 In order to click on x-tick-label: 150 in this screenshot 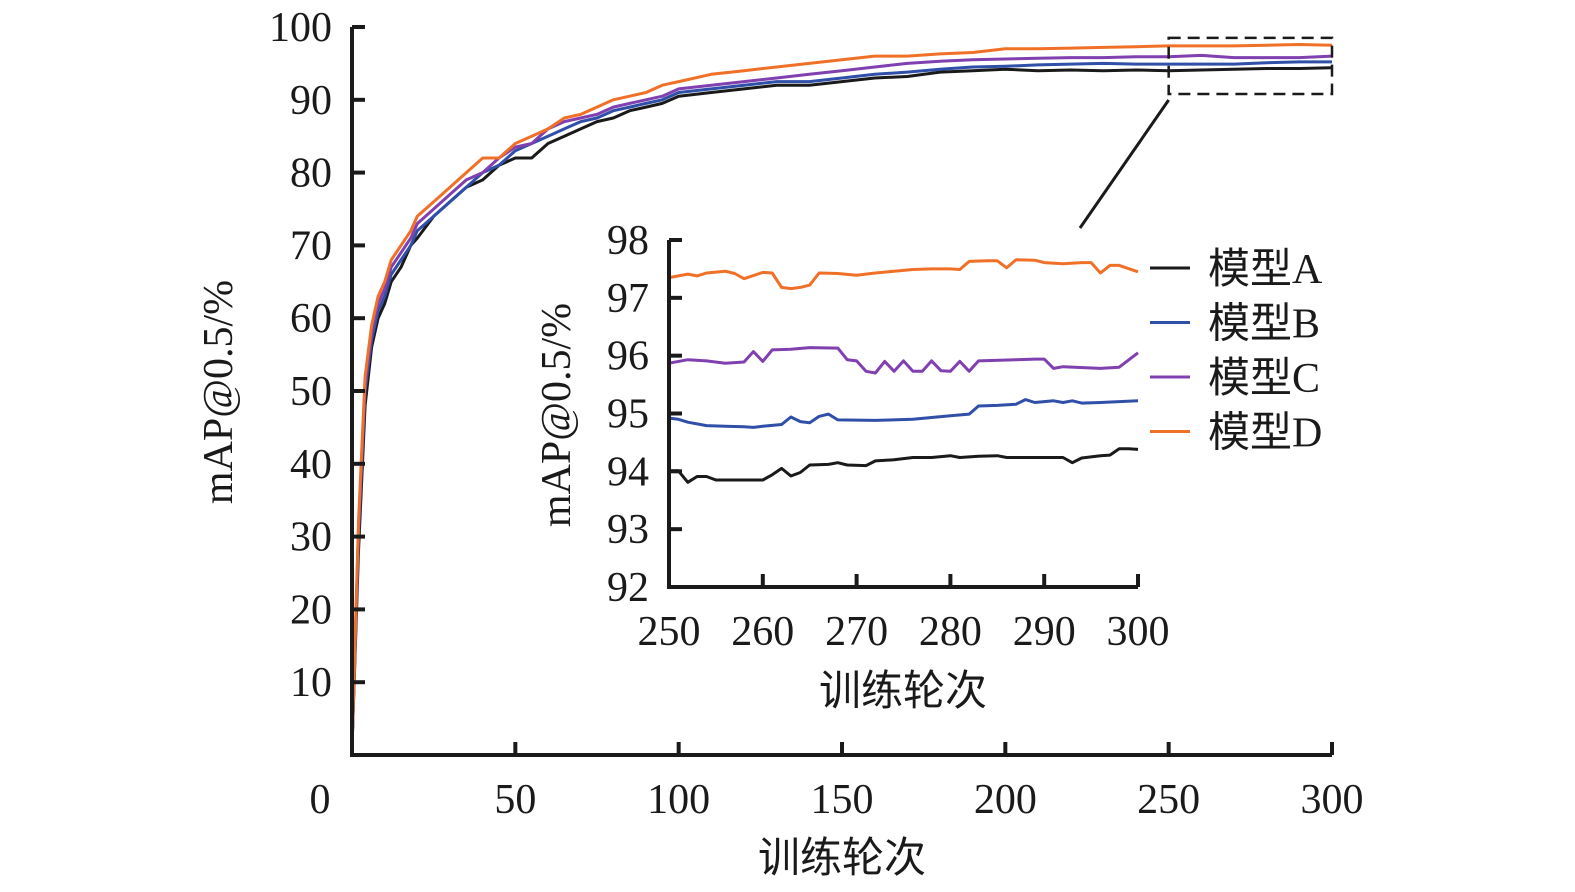, I will do `click(842, 800)`.